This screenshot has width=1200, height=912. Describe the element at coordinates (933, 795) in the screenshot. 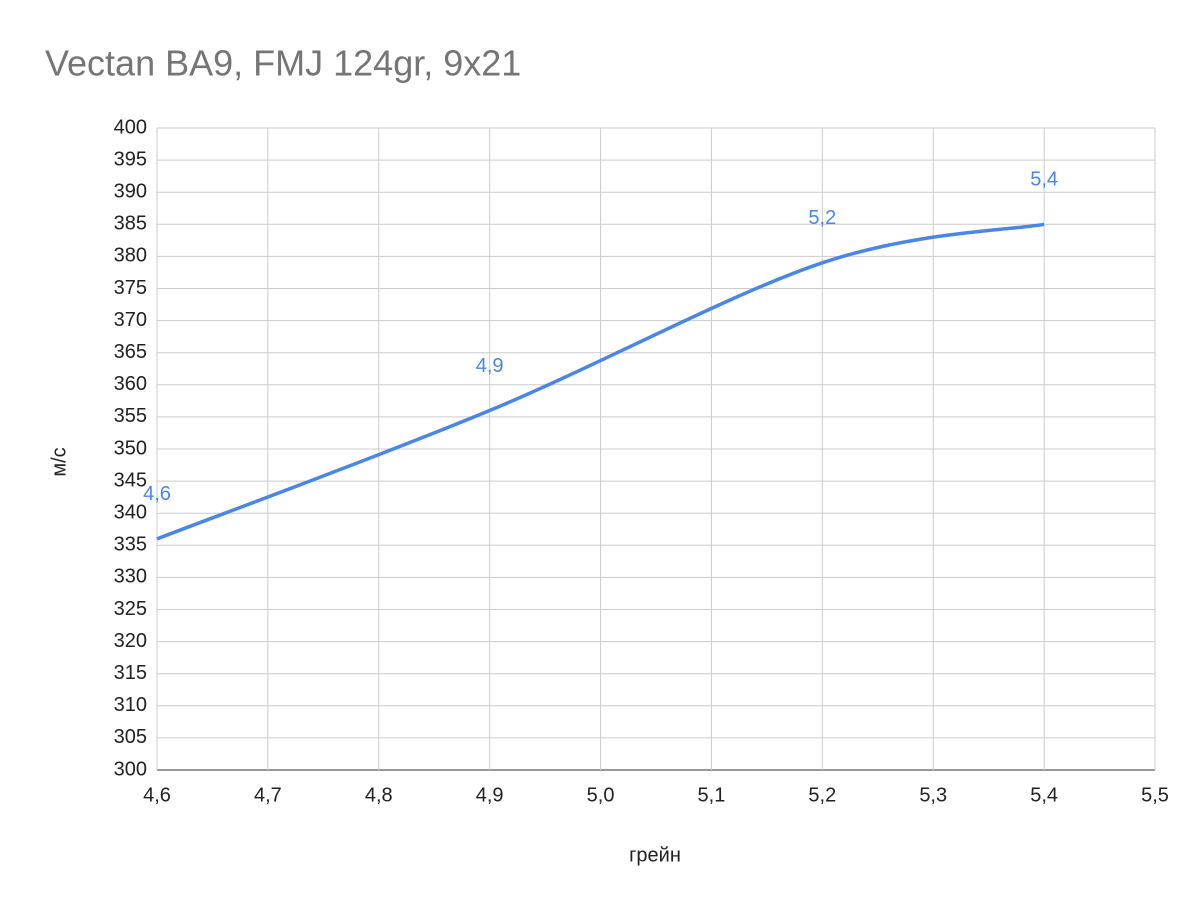

I see `x-tick-label: 5,3` at that location.